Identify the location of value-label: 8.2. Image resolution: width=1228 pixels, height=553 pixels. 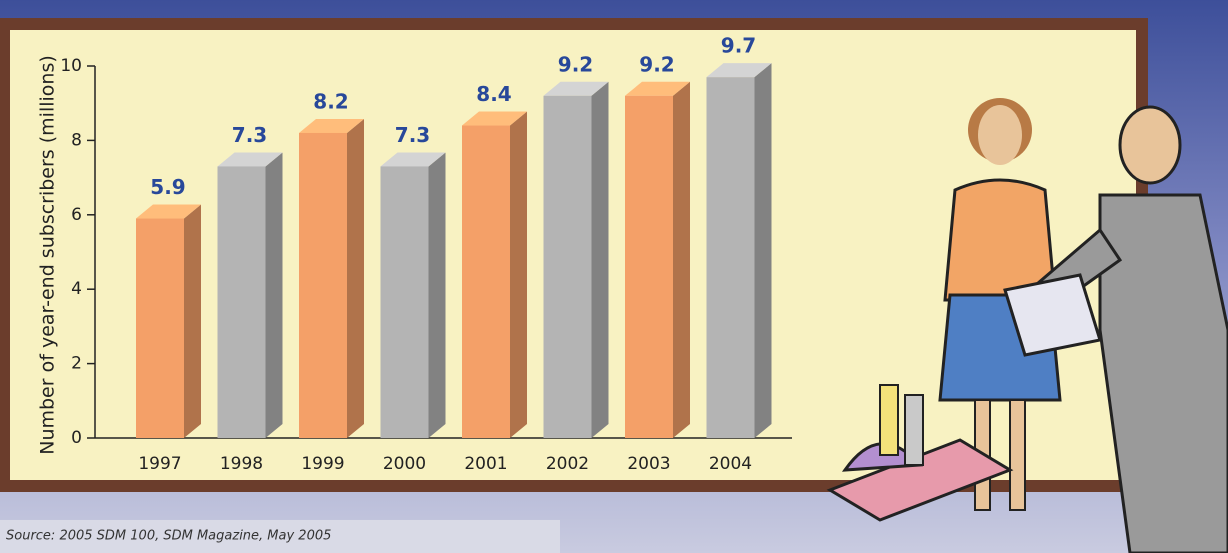
(330, 101).